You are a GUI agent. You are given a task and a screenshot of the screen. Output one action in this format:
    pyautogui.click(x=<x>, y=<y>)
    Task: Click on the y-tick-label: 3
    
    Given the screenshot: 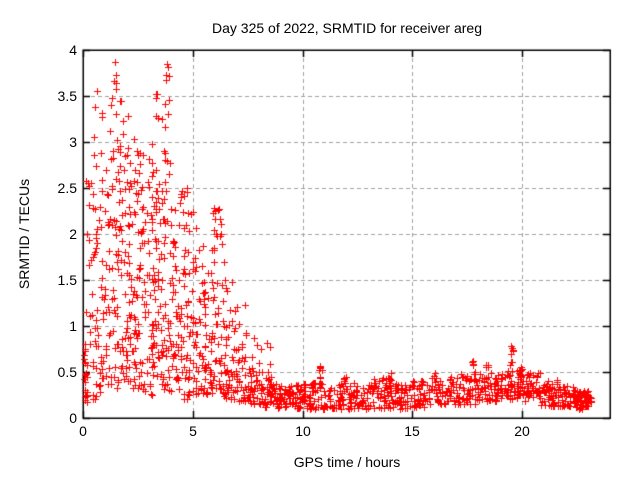 What is the action you would take?
    pyautogui.click(x=73, y=142)
    